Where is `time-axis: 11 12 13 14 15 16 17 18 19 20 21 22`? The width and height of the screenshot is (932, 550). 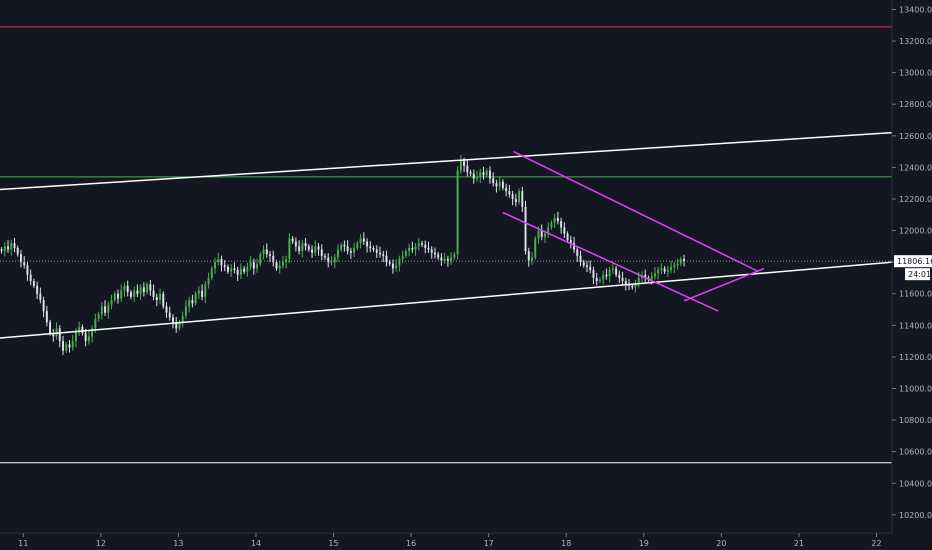 time-axis: 11 12 13 14 15 16 17 18 19 20 21 22 is located at coordinates (446, 540).